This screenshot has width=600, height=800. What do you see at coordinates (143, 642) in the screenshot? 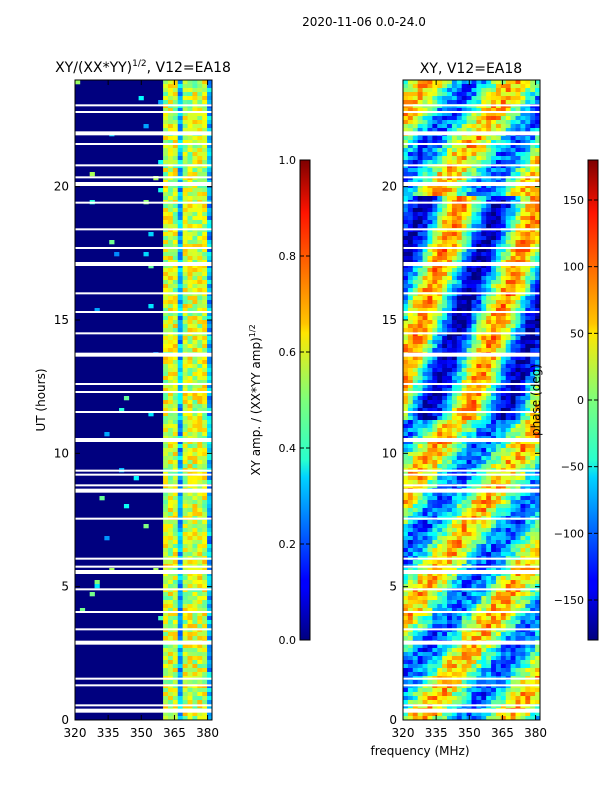
I see `left-data-gap` at bounding box center [143, 642].